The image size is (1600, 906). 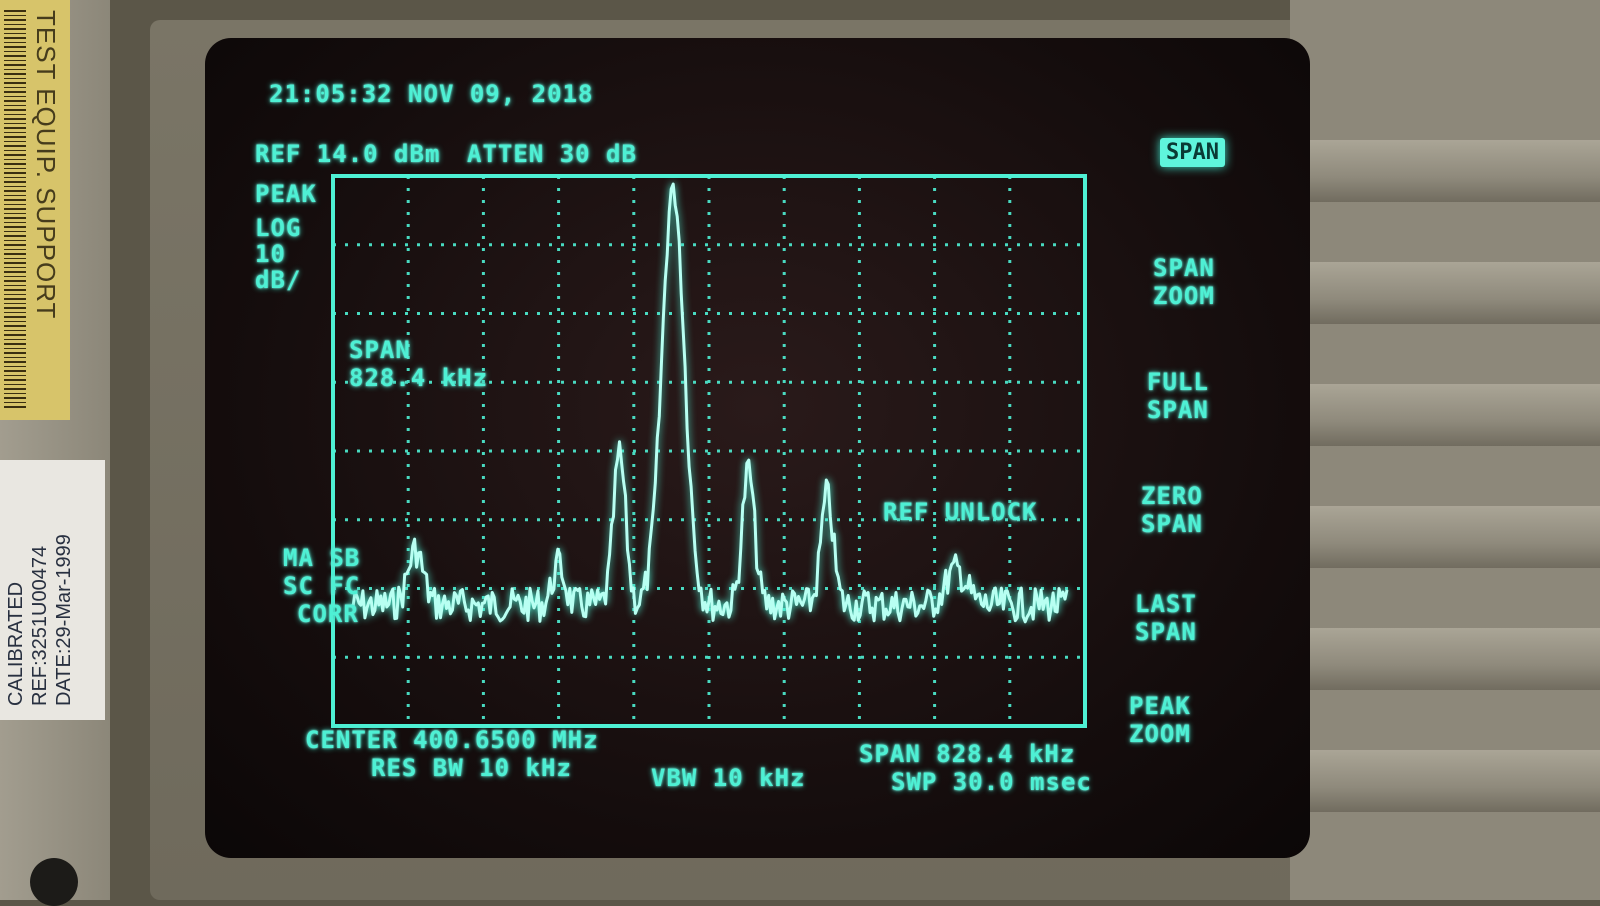 What do you see at coordinates (991, 782) in the screenshot?
I see `sweep-time: SWP 30.0 msec` at bounding box center [991, 782].